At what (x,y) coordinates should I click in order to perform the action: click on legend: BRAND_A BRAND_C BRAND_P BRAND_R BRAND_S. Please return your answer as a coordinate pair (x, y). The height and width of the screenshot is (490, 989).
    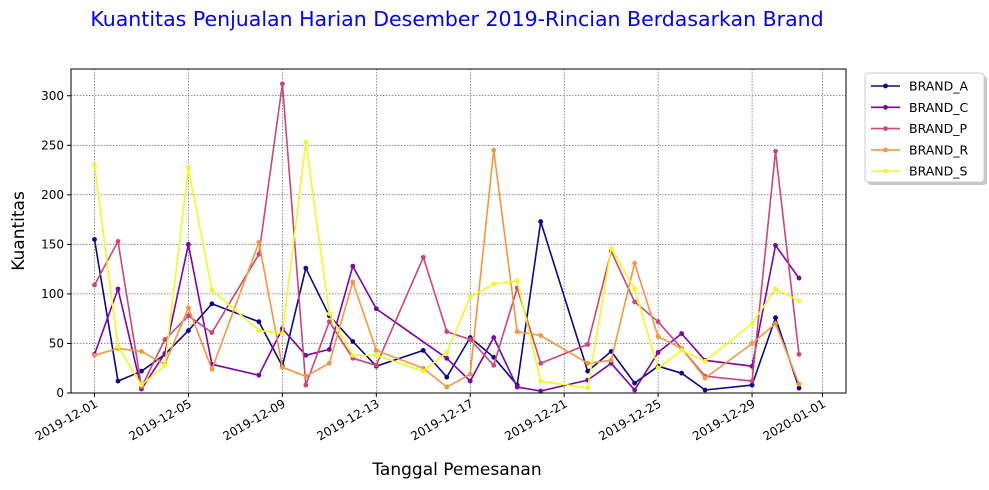
    Looking at the image, I should click on (925, 128).